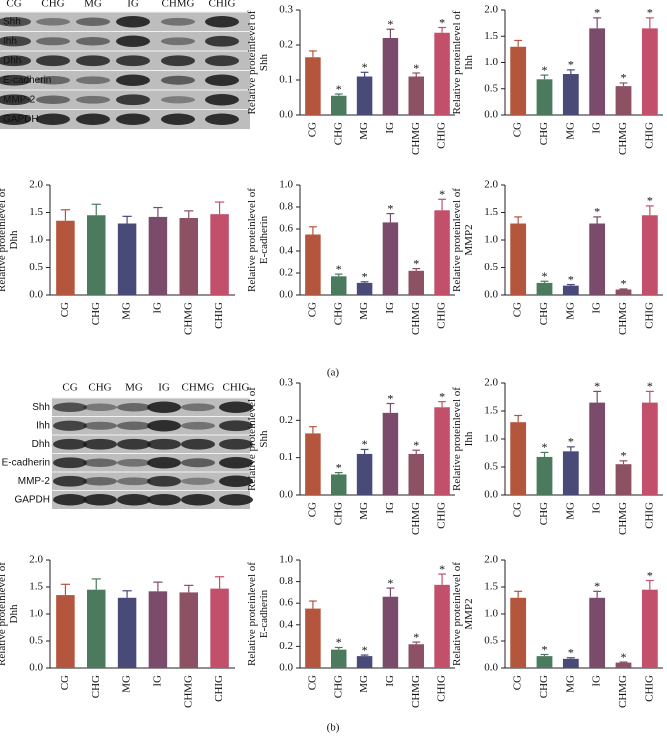 This screenshot has width=667, height=737. What do you see at coordinates (286, 624) in the screenshot?
I see `y-tick-label: 0.4` at bounding box center [286, 624].